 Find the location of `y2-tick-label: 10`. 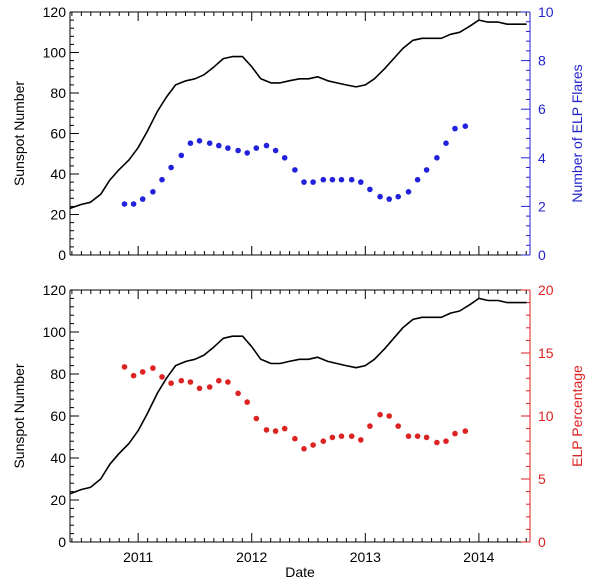

y2-tick-label: 10 is located at coordinates (546, 12).